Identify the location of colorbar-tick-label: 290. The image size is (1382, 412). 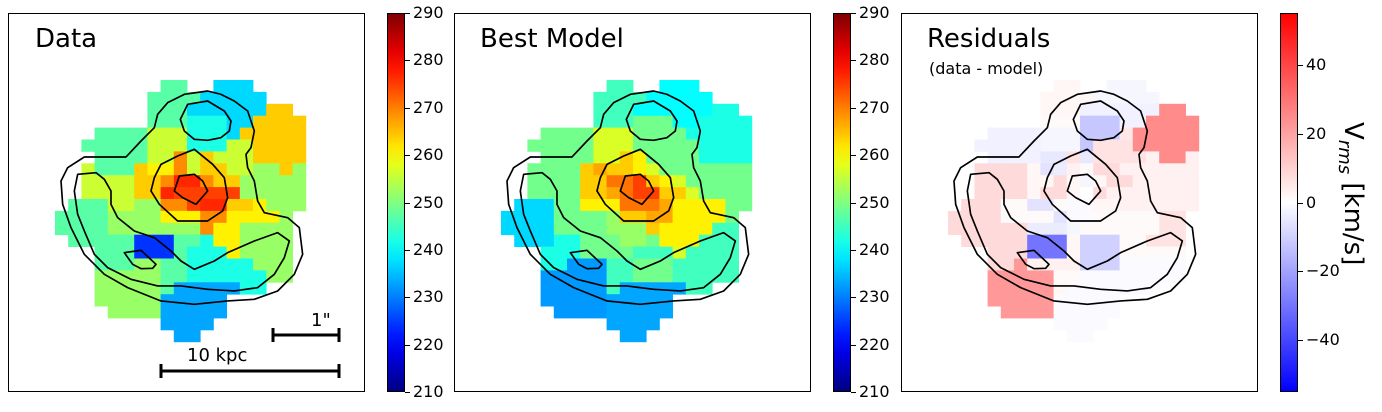
(428, 12).